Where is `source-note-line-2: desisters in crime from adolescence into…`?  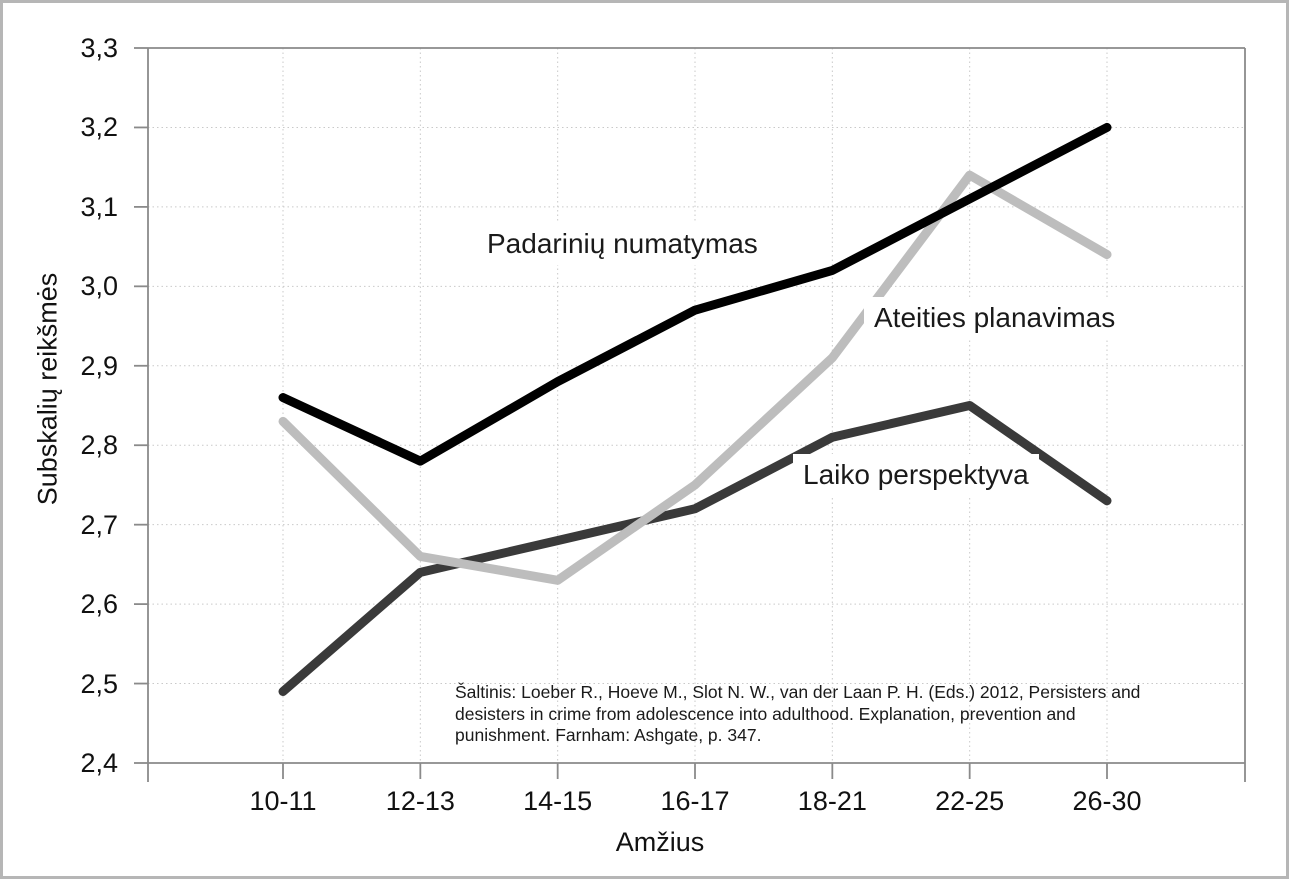 source-note-line-2: desisters in crime from adolescence into… is located at coordinates (765, 713).